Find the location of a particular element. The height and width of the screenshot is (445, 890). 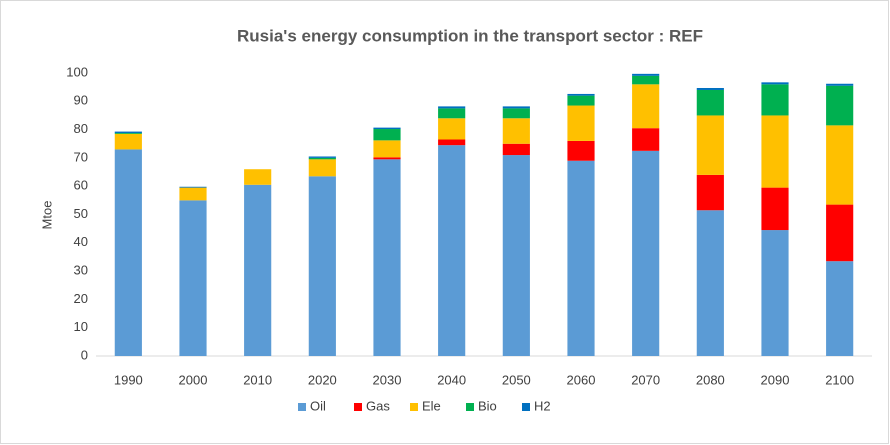

x-tick-label: 2050 is located at coordinates (516, 379).